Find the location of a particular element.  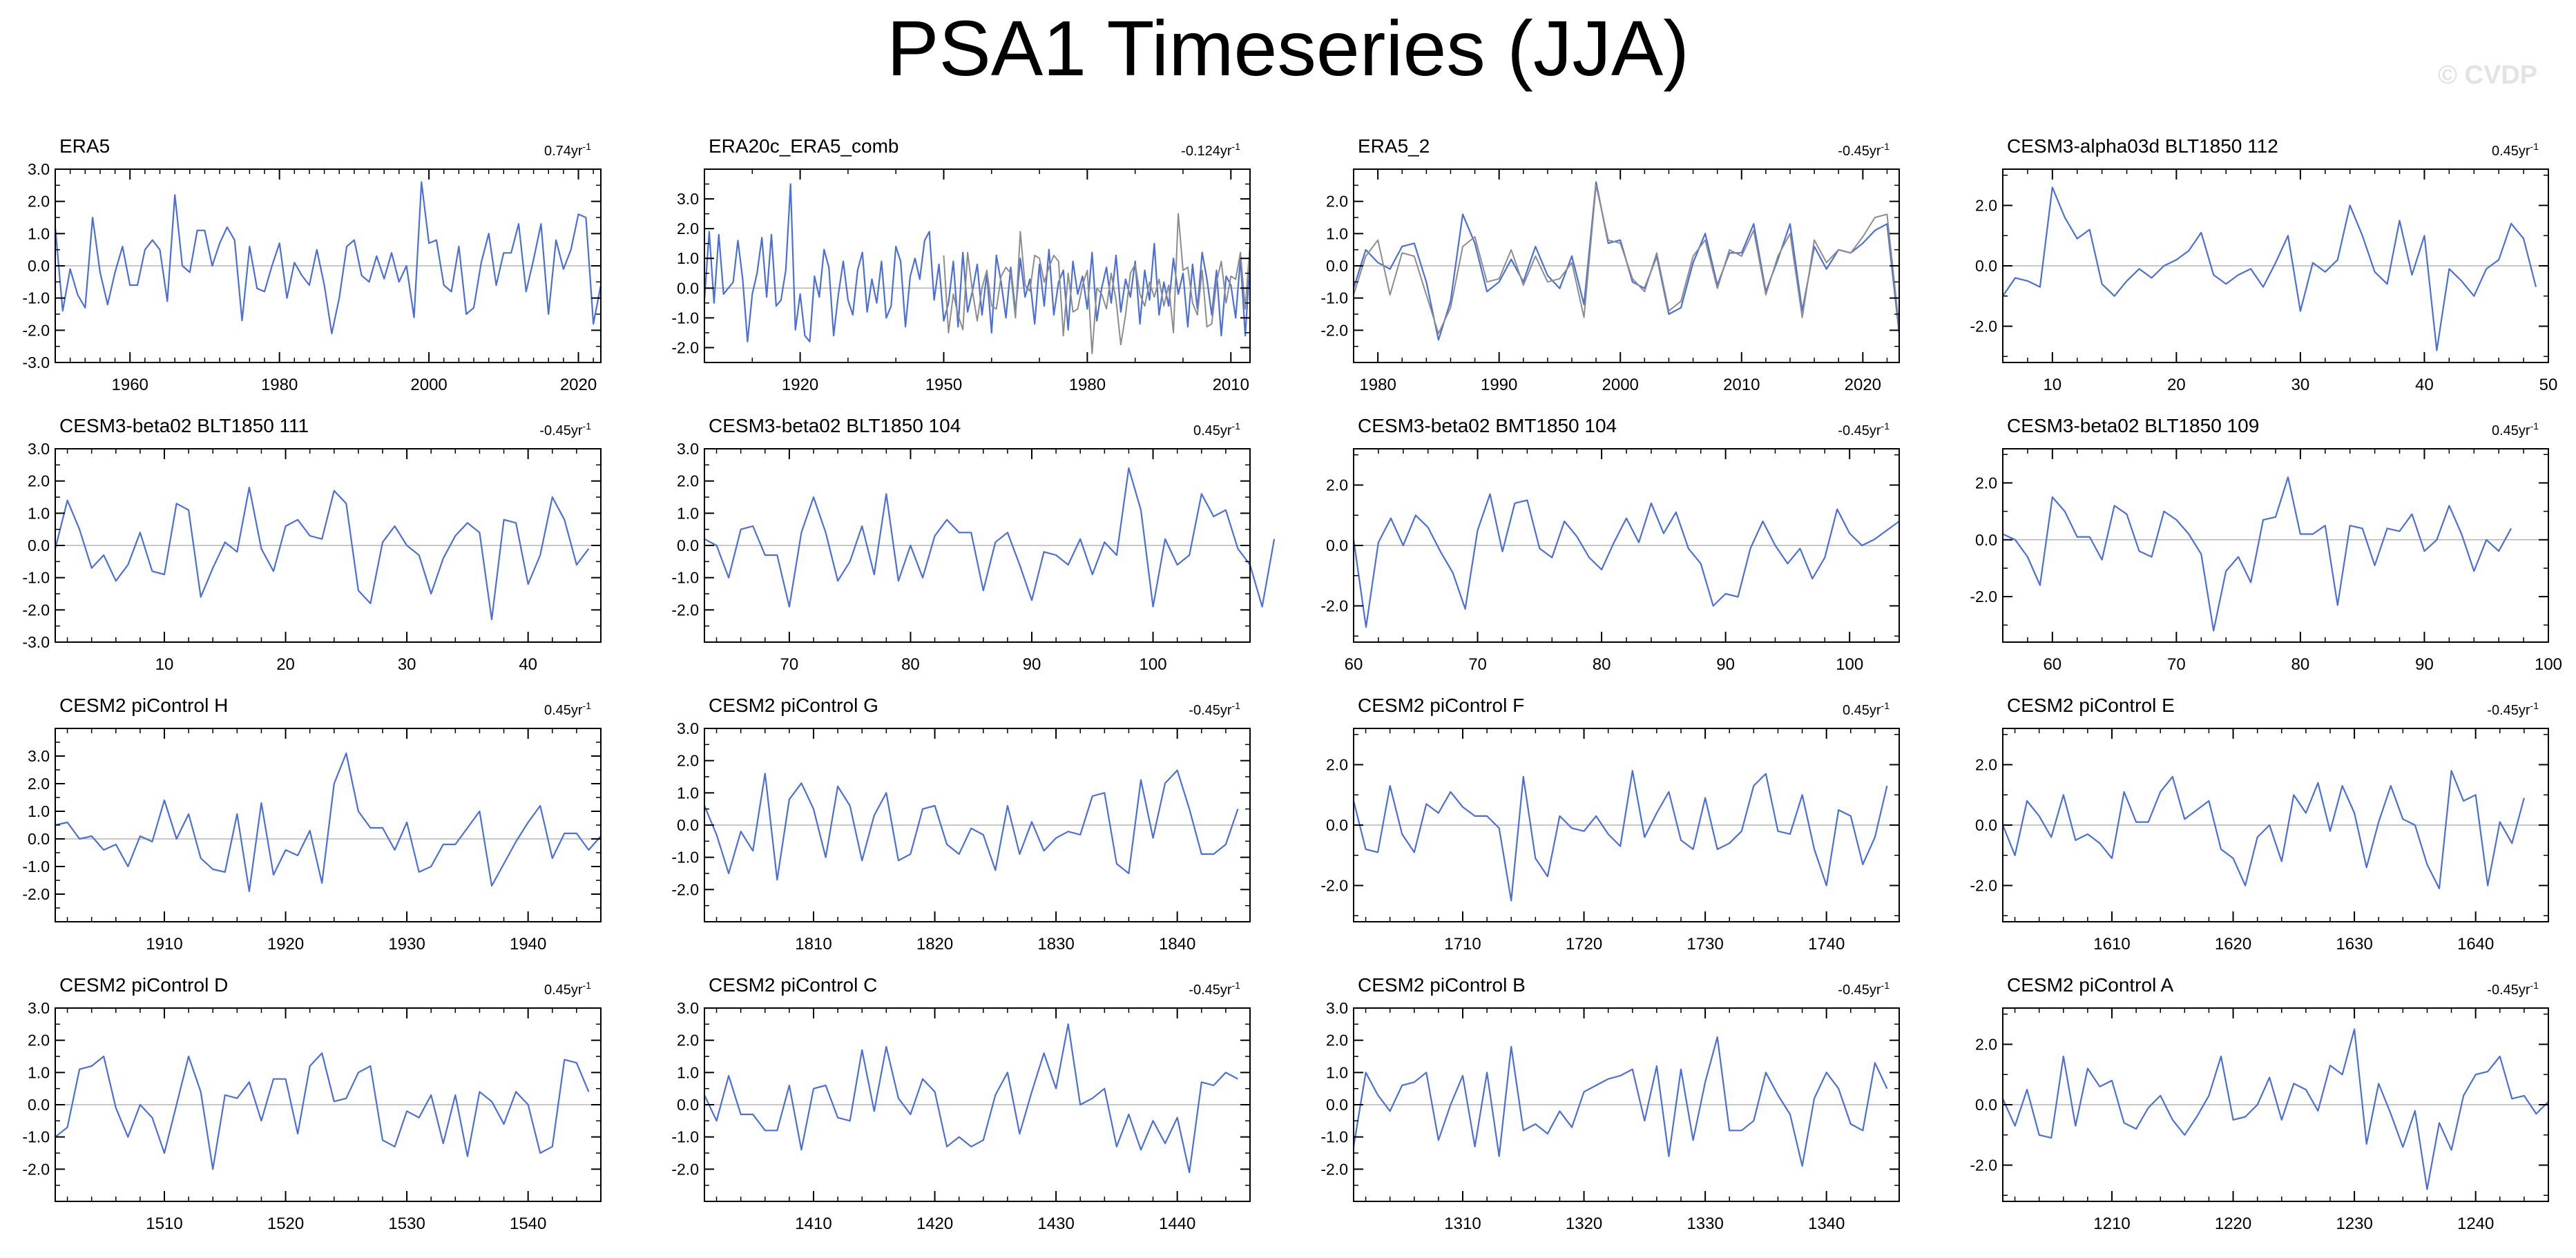

trend-label: -0.124yr-1 is located at coordinates (1210, 150).